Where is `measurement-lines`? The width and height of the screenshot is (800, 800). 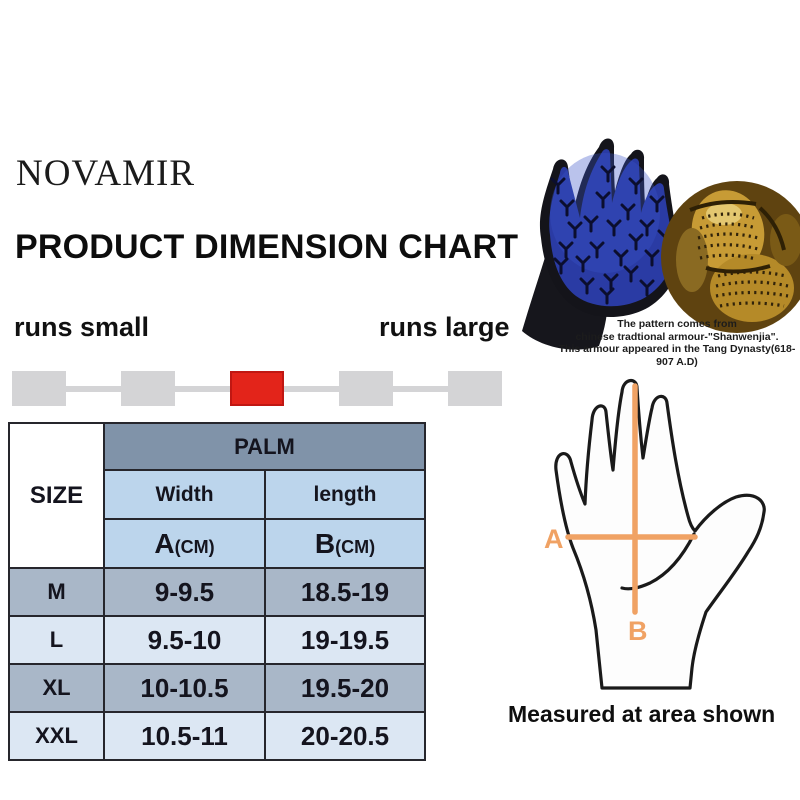
measurement-lines is located at coordinates (631, 499).